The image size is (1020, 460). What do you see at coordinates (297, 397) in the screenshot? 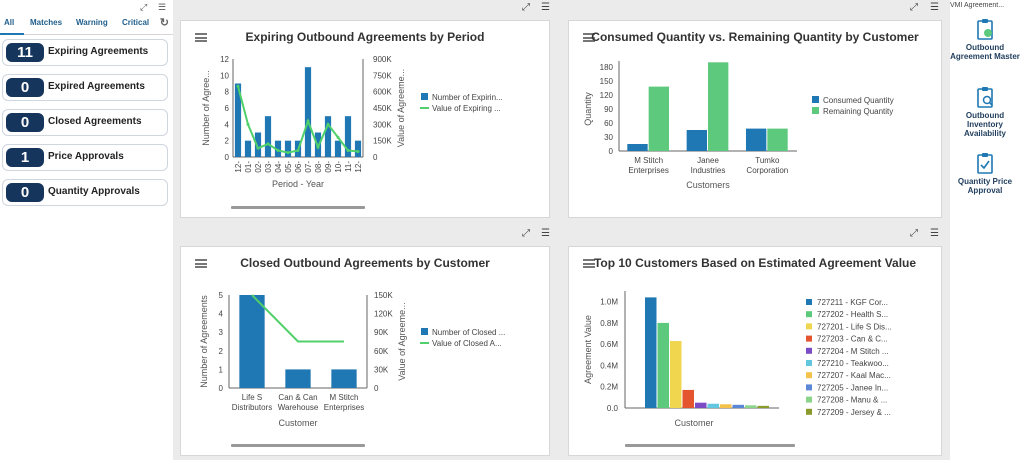
I see `x-tick-label: Can & Can` at bounding box center [297, 397].